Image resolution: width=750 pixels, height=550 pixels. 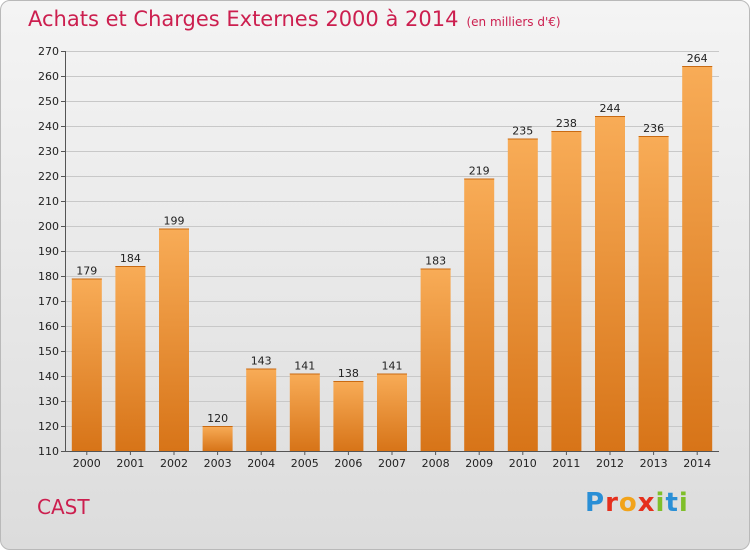 I want to click on commune-name: CAST, so click(x=63, y=507).